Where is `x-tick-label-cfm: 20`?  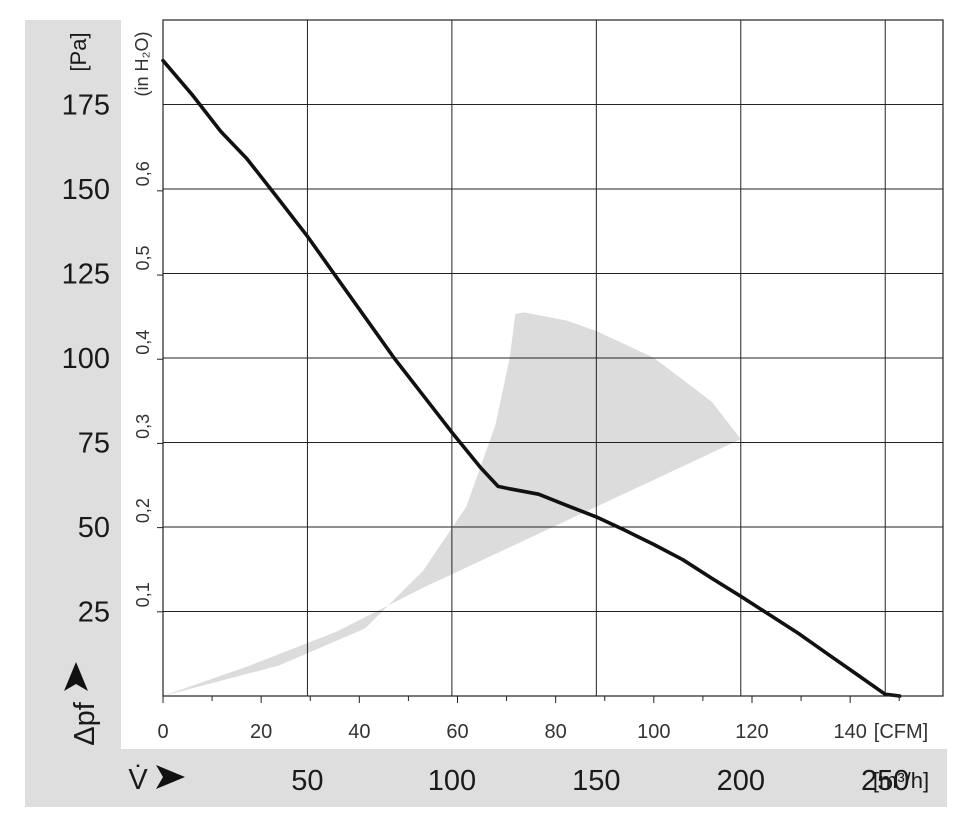
x-tick-label-cfm: 20 is located at coordinates (261, 732).